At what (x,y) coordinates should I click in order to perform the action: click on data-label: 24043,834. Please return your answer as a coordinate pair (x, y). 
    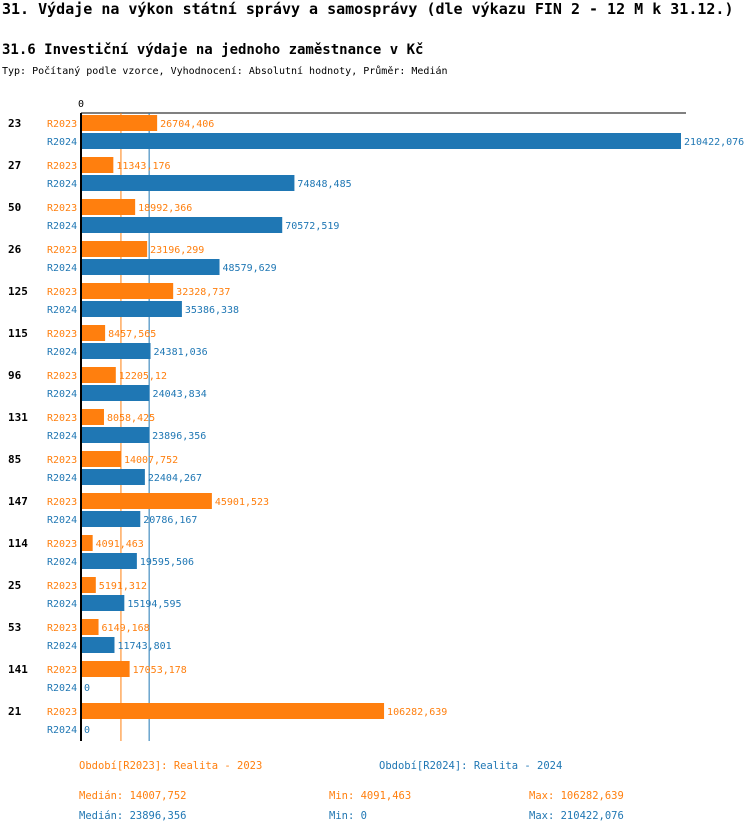
    Looking at the image, I should click on (180, 394).